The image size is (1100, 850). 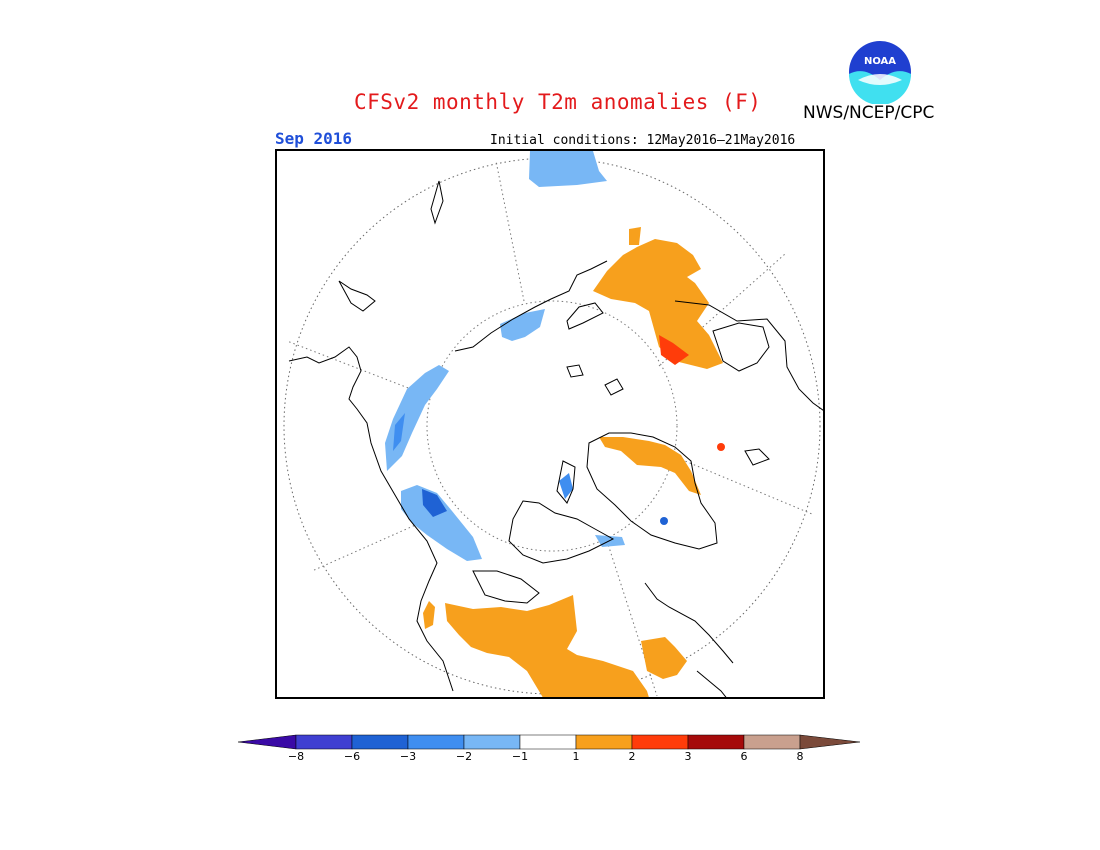 I want to click on colorbar-label: 8, so click(x=800, y=756).